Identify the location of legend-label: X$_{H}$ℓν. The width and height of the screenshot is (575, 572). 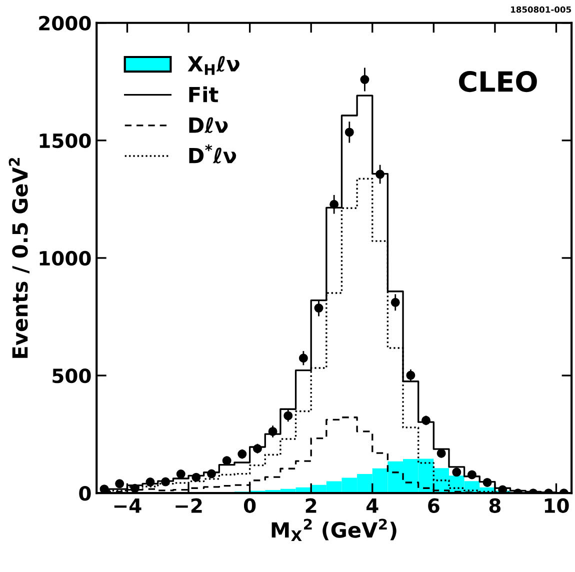
(214, 65).